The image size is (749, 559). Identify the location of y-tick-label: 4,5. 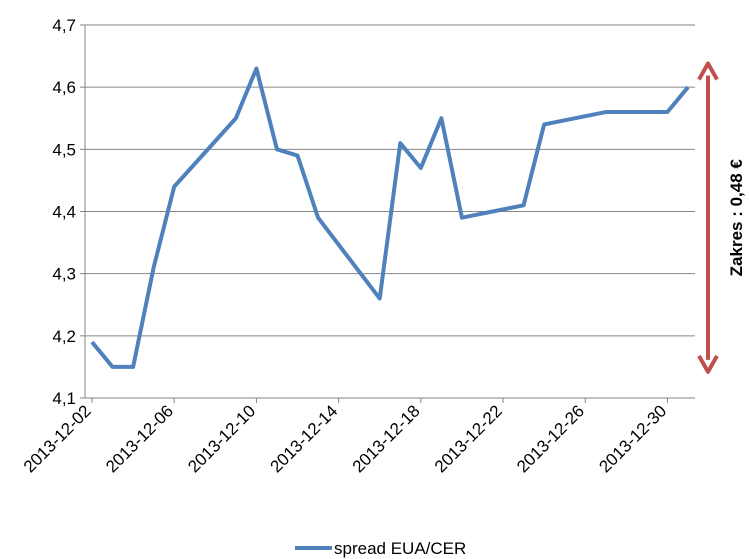
(64, 149).